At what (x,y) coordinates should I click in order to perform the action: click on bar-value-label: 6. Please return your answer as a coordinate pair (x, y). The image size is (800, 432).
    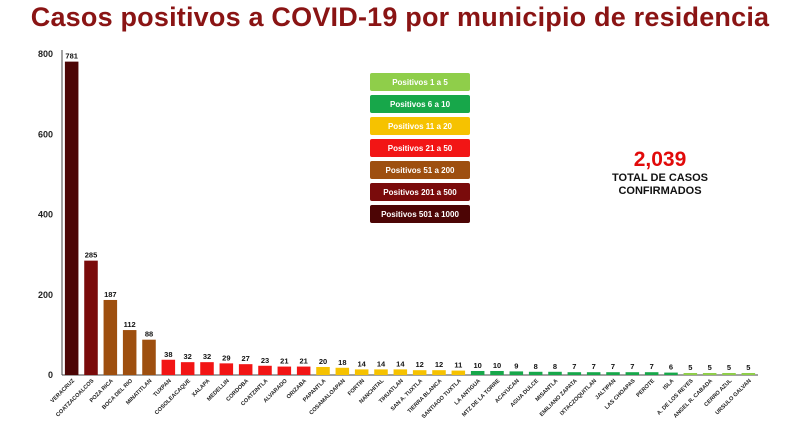
    Looking at the image, I should click on (671, 367).